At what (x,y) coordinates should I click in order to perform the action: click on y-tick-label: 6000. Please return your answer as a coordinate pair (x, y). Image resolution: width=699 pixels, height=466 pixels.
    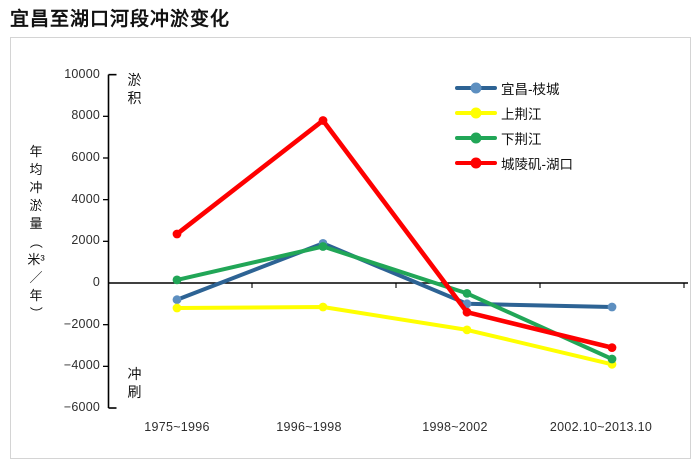
    Looking at the image, I should click on (85, 156).